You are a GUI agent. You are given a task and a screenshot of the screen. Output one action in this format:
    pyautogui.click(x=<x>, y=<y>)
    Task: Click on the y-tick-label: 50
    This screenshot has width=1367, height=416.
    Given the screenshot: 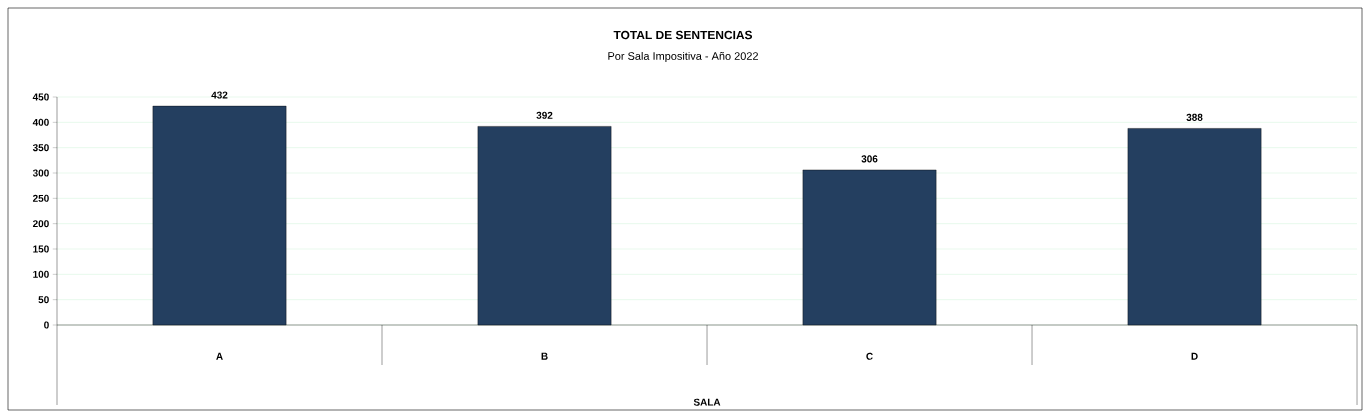 What is the action you would take?
    pyautogui.click(x=43, y=300)
    